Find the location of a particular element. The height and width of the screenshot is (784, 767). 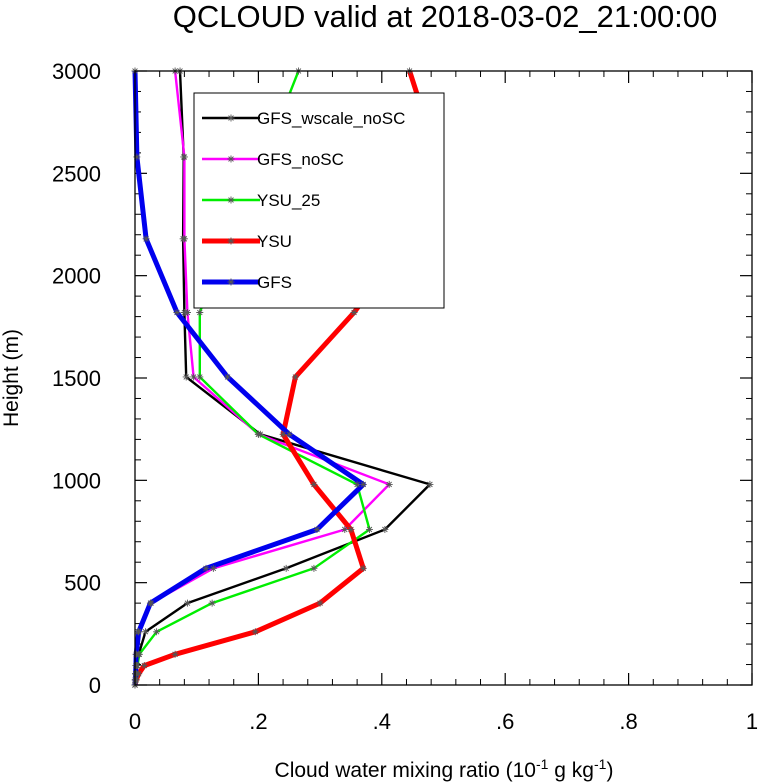

x-axis-label-exponent-1: -1 is located at coordinates (542, 764).